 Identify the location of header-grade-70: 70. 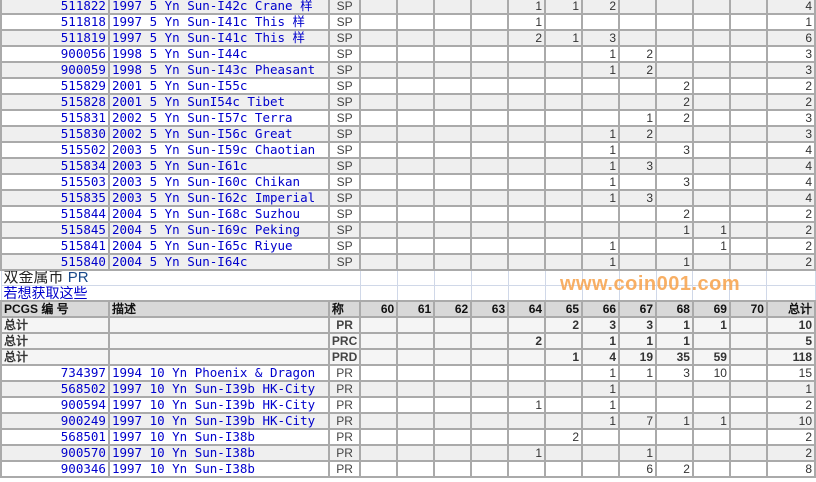
(748, 309).